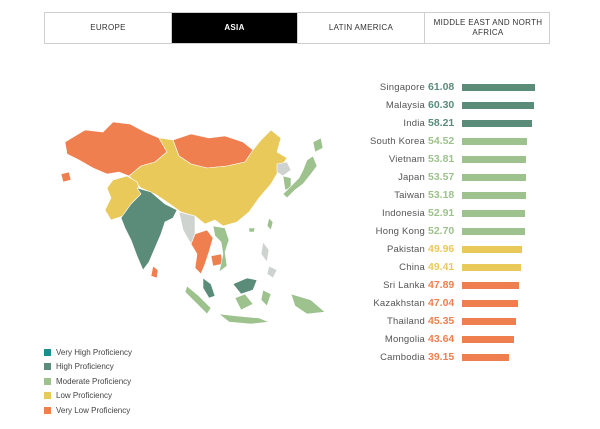 The image size is (600, 429). I want to click on legend-label: Very Low Proficiency, so click(93, 410).